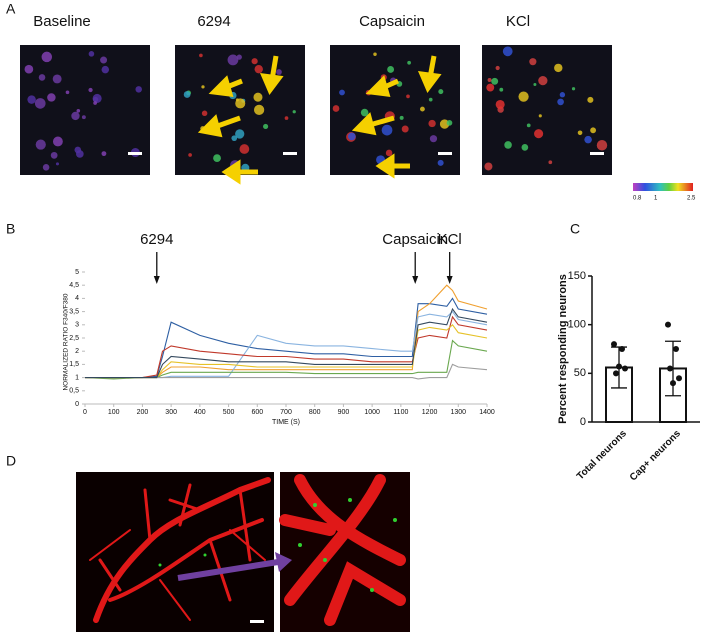  I want to click on trace, so click(286, 351).